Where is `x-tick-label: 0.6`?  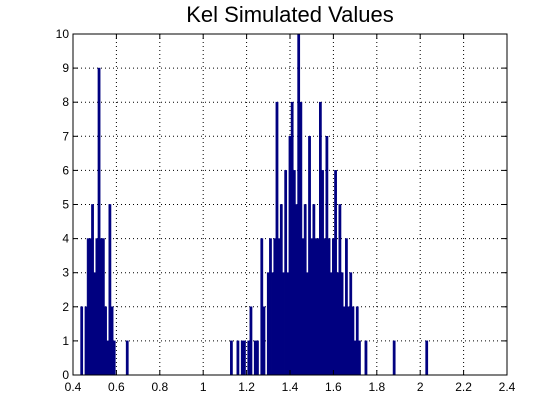 x-tick-label: 0.6 is located at coordinates (116, 387).